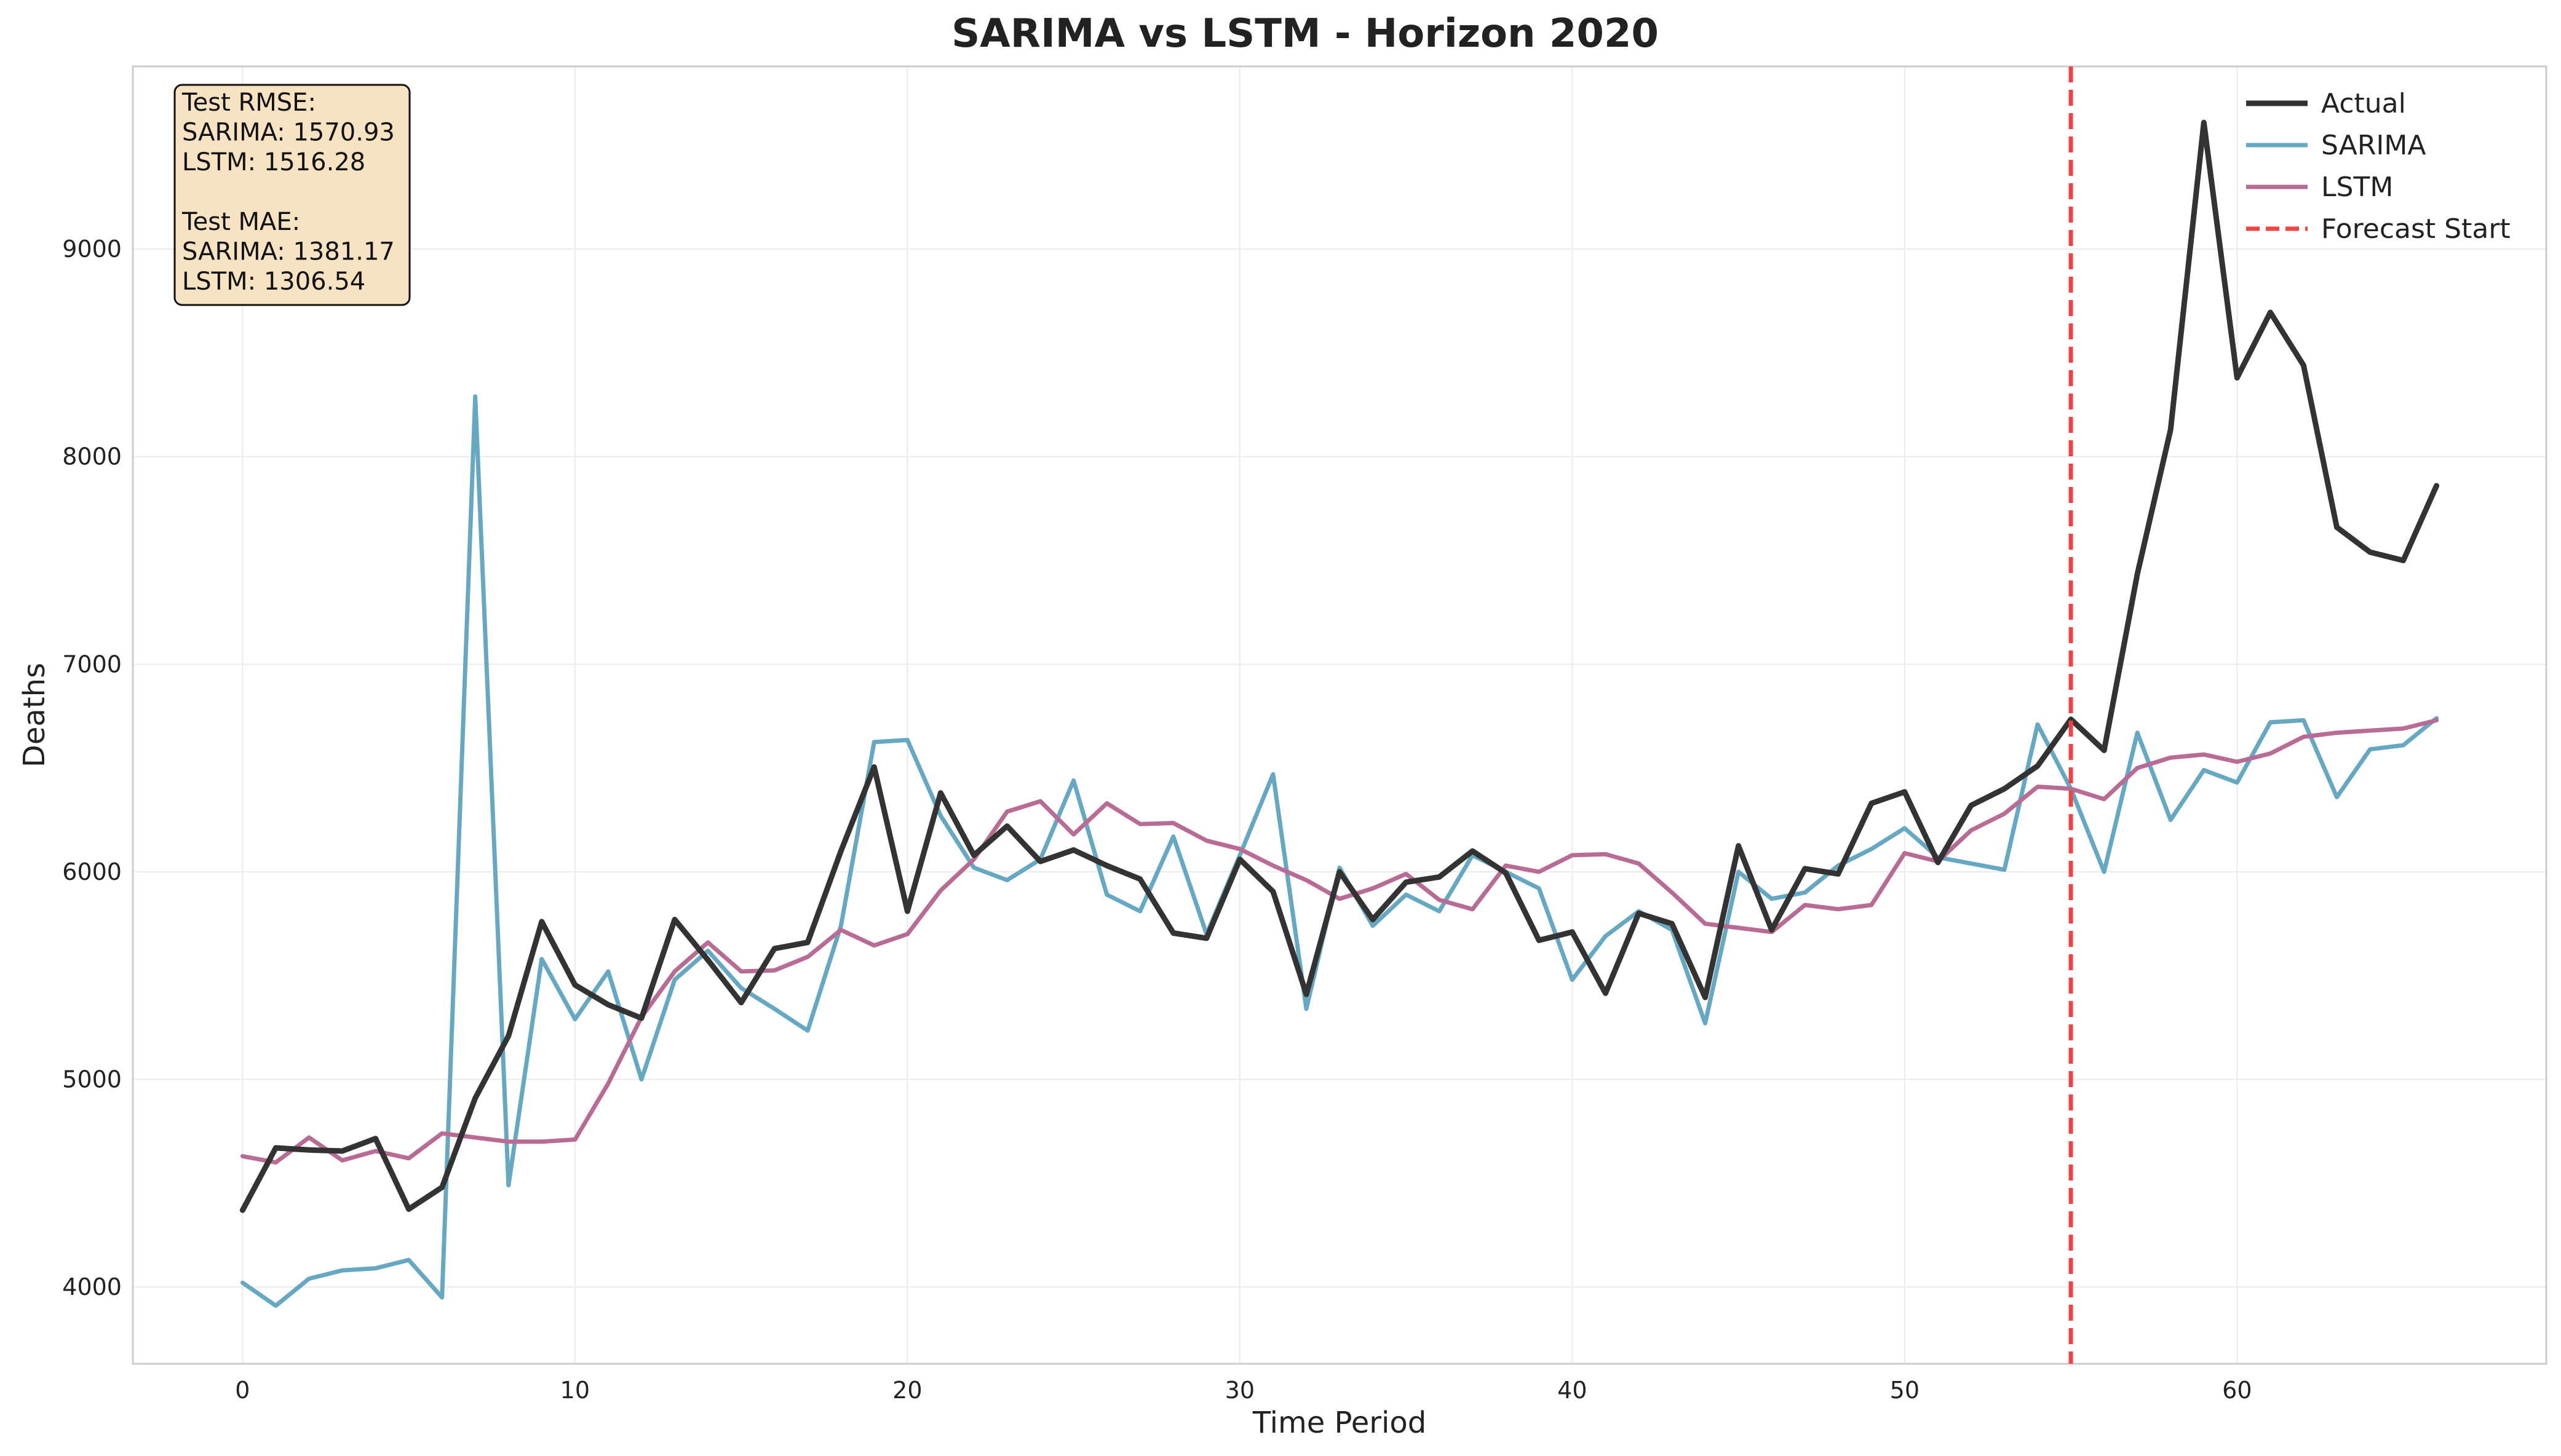  I want to click on metrics-box-background, so click(292, 195).